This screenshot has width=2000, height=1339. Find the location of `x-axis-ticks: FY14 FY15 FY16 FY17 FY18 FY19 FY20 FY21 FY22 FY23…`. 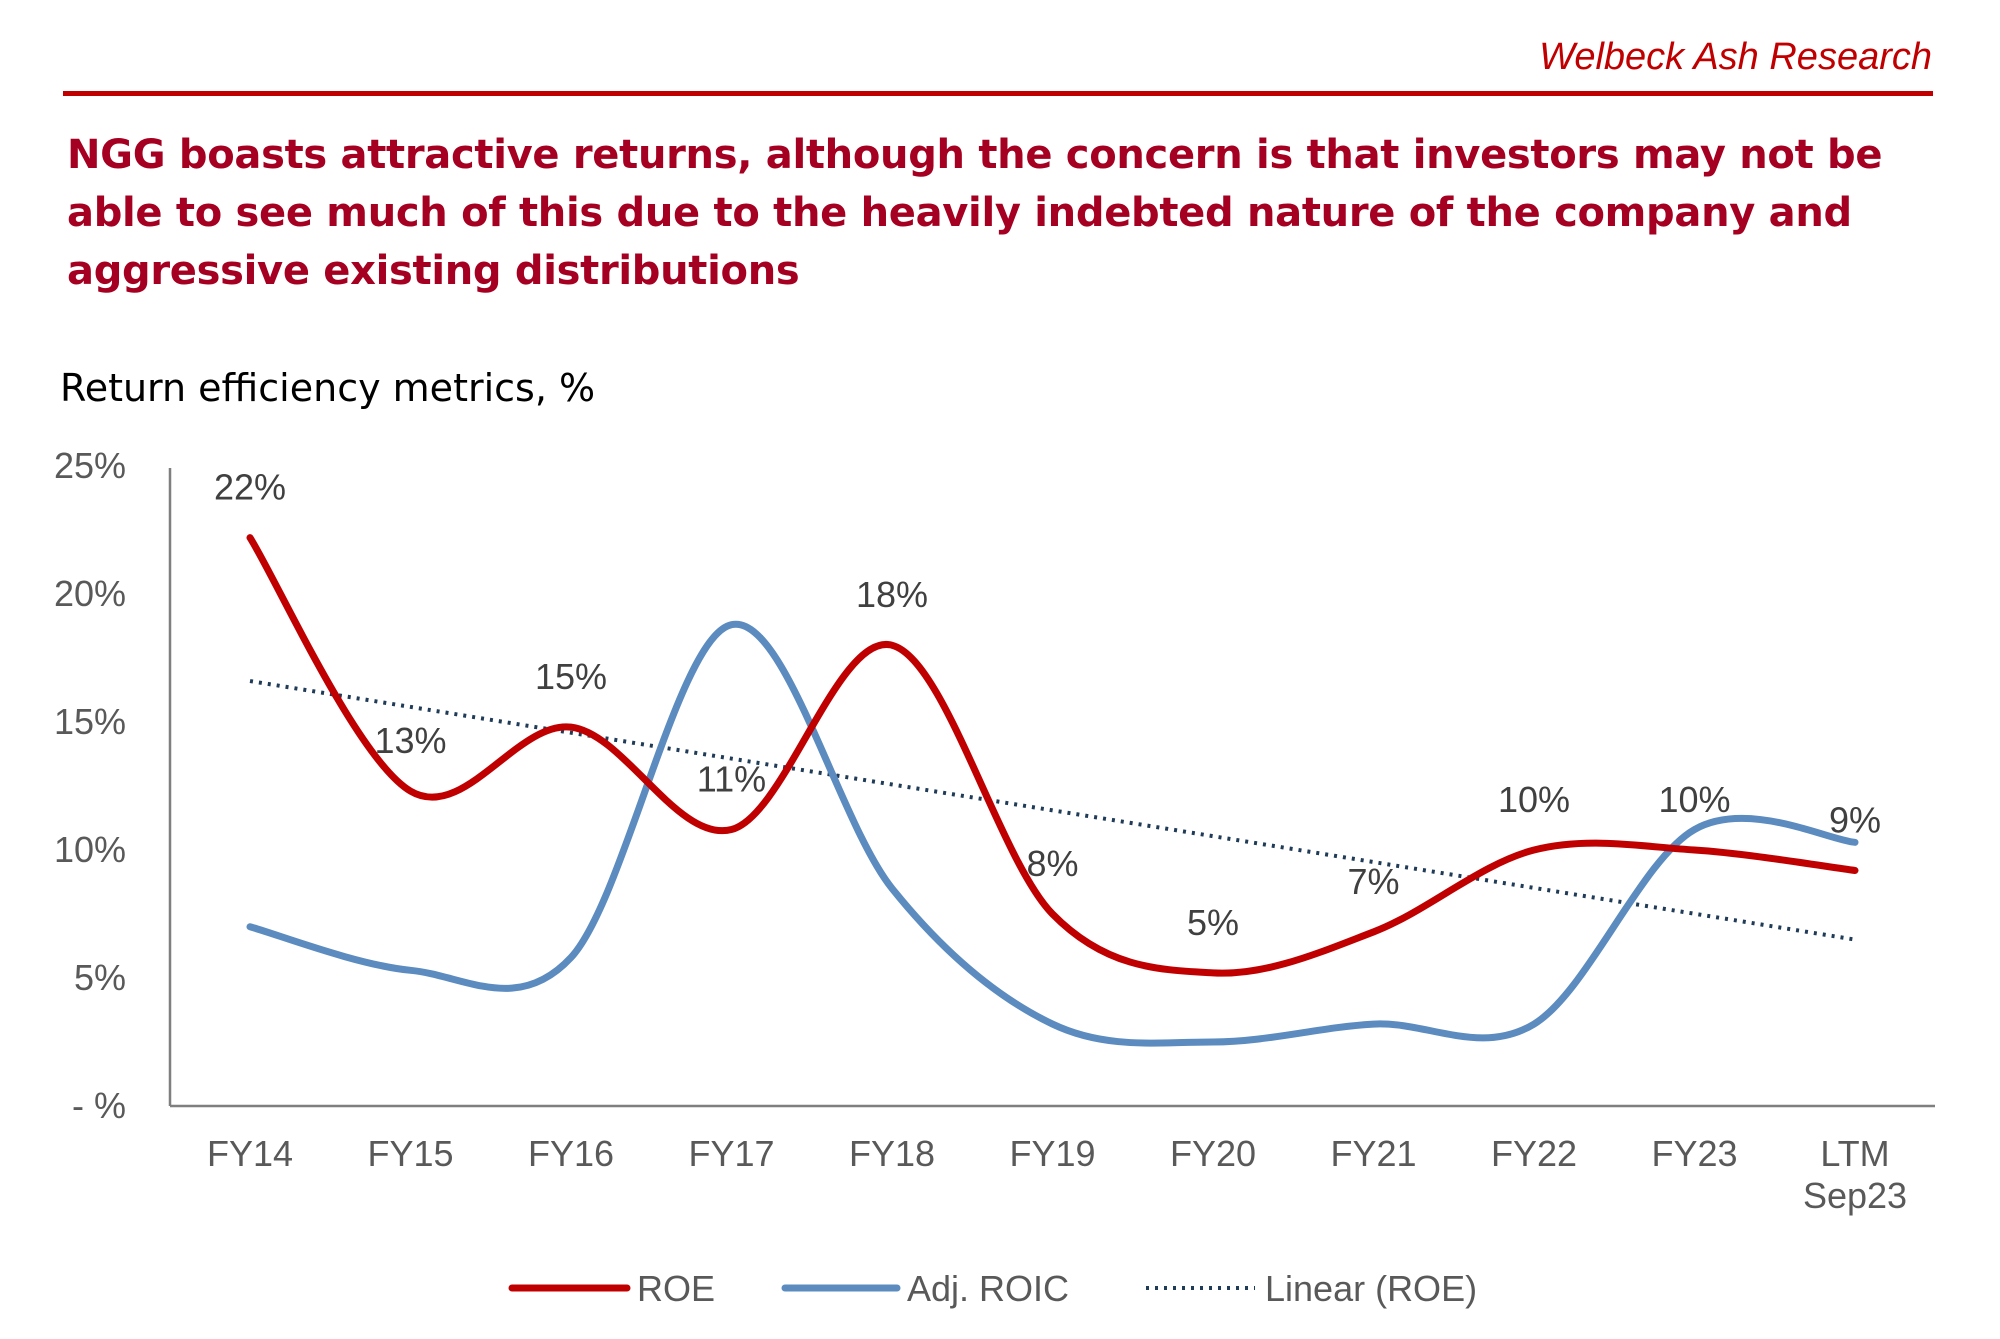

x-axis-ticks: FY14 FY15 FY16 FY17 FY18 FY19 FY20 FY21 FY22 FY23… is located at coordinates (1057, 1174).